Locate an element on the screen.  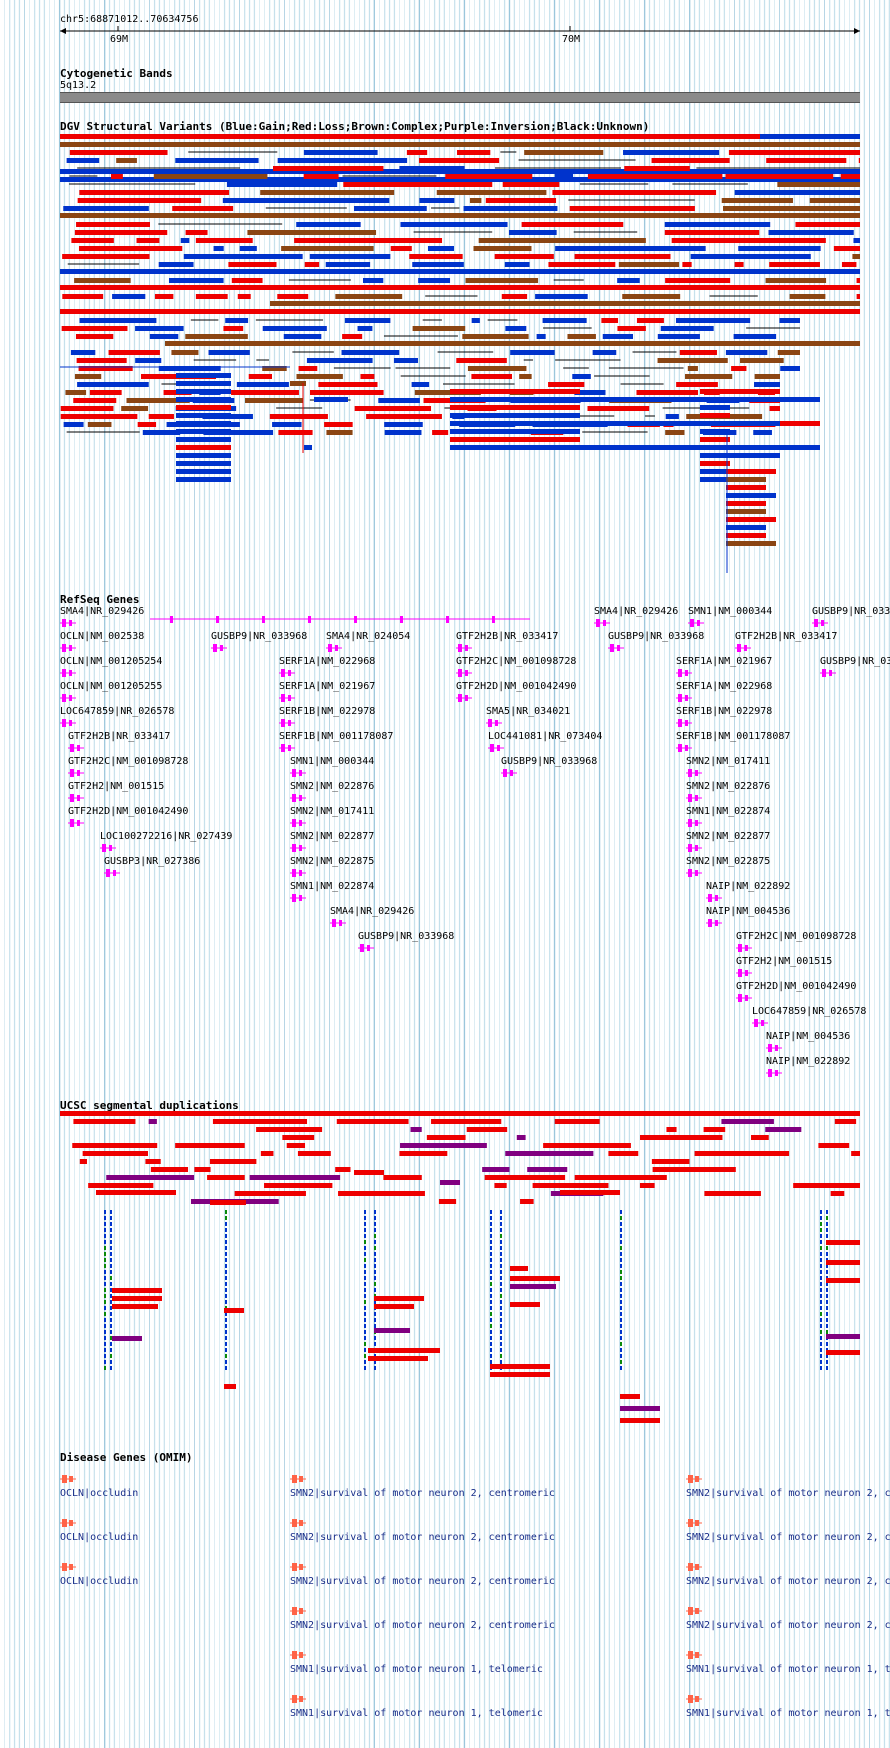
refseq-gene-label: SMN2|NM_017411 is located at coordinates (728, 761).